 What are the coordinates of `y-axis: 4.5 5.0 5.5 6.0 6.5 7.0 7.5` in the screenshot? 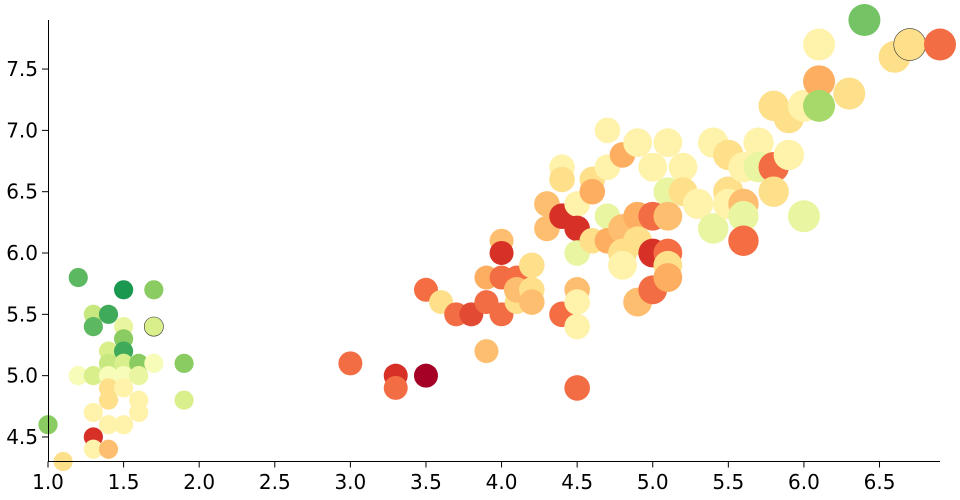 It's located at (27, 253).